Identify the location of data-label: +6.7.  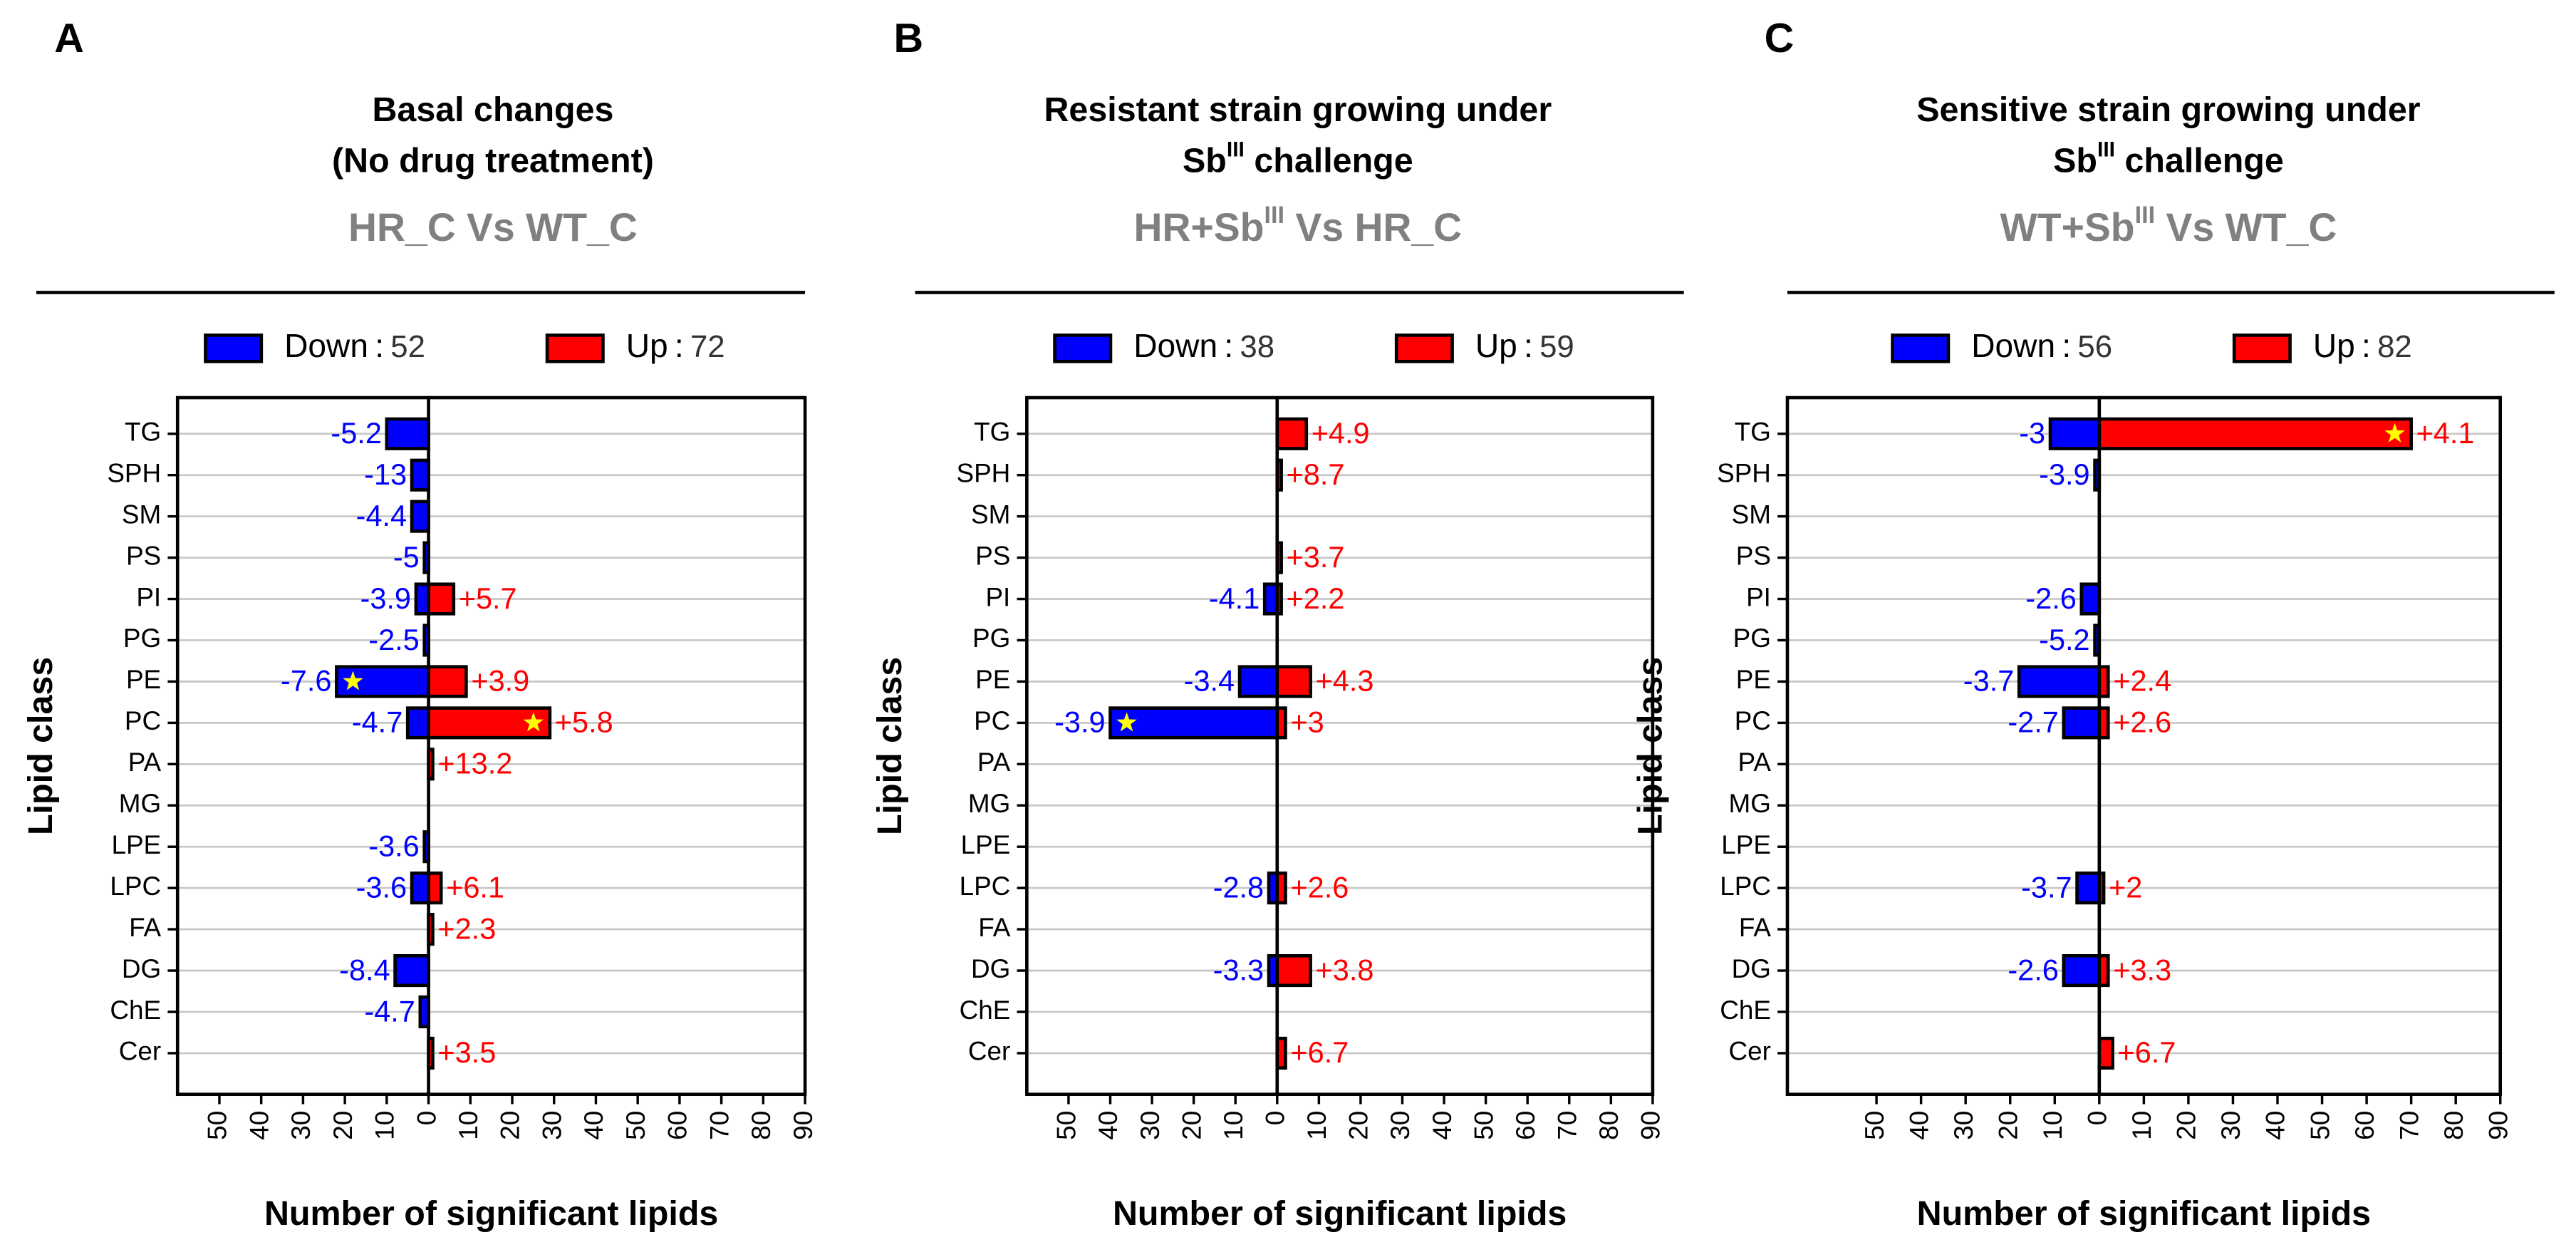
(2146, 1052).